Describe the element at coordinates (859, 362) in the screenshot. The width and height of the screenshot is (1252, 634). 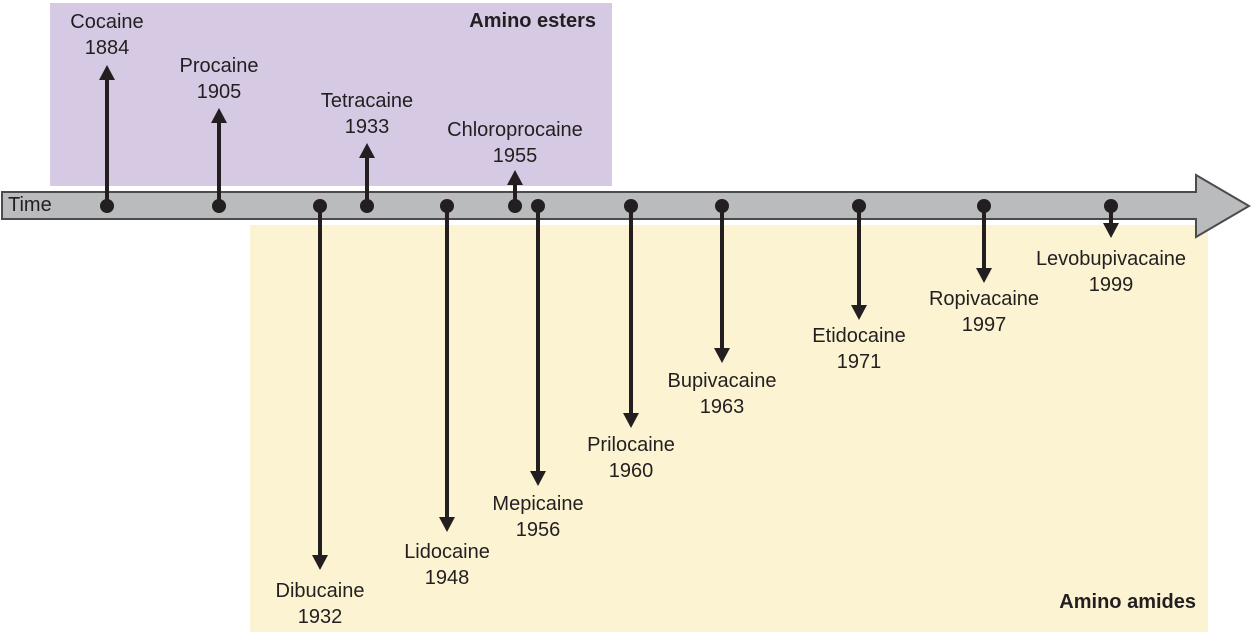
I see `event-year: 1971` at that location.